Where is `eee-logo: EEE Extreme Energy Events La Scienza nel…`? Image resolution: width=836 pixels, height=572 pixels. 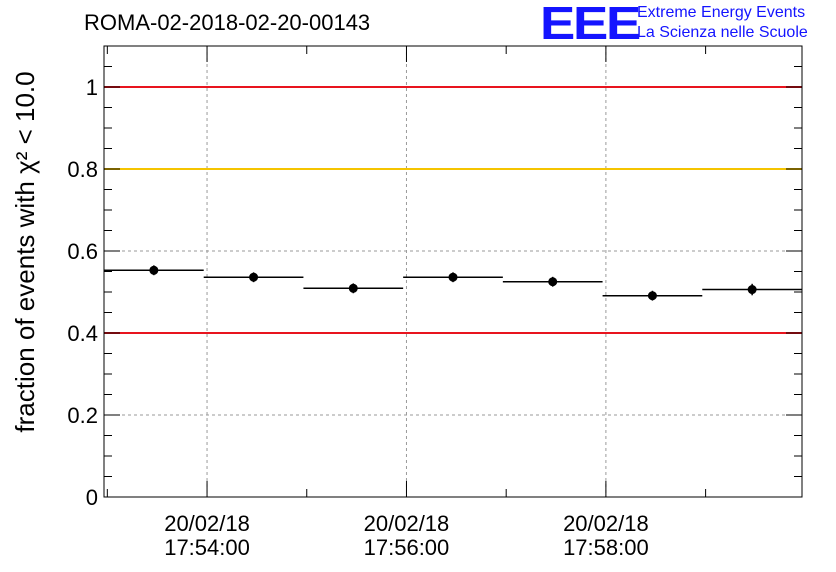
eee-logo: EEE Extreme Energy Events La Scienza nel… is located at coordinates (685, 24).